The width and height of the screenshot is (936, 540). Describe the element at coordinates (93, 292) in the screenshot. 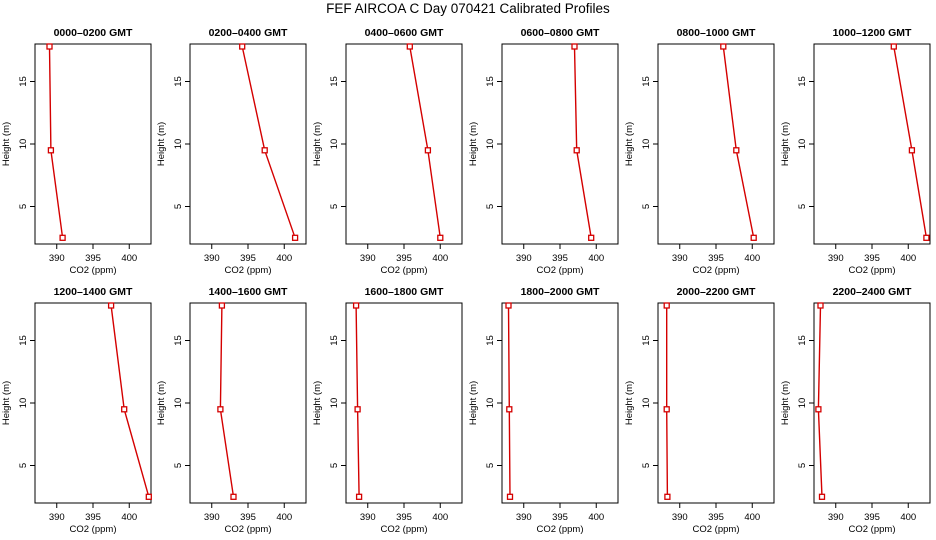

I see `panel-title: 1200–1400 GMT` at that location.